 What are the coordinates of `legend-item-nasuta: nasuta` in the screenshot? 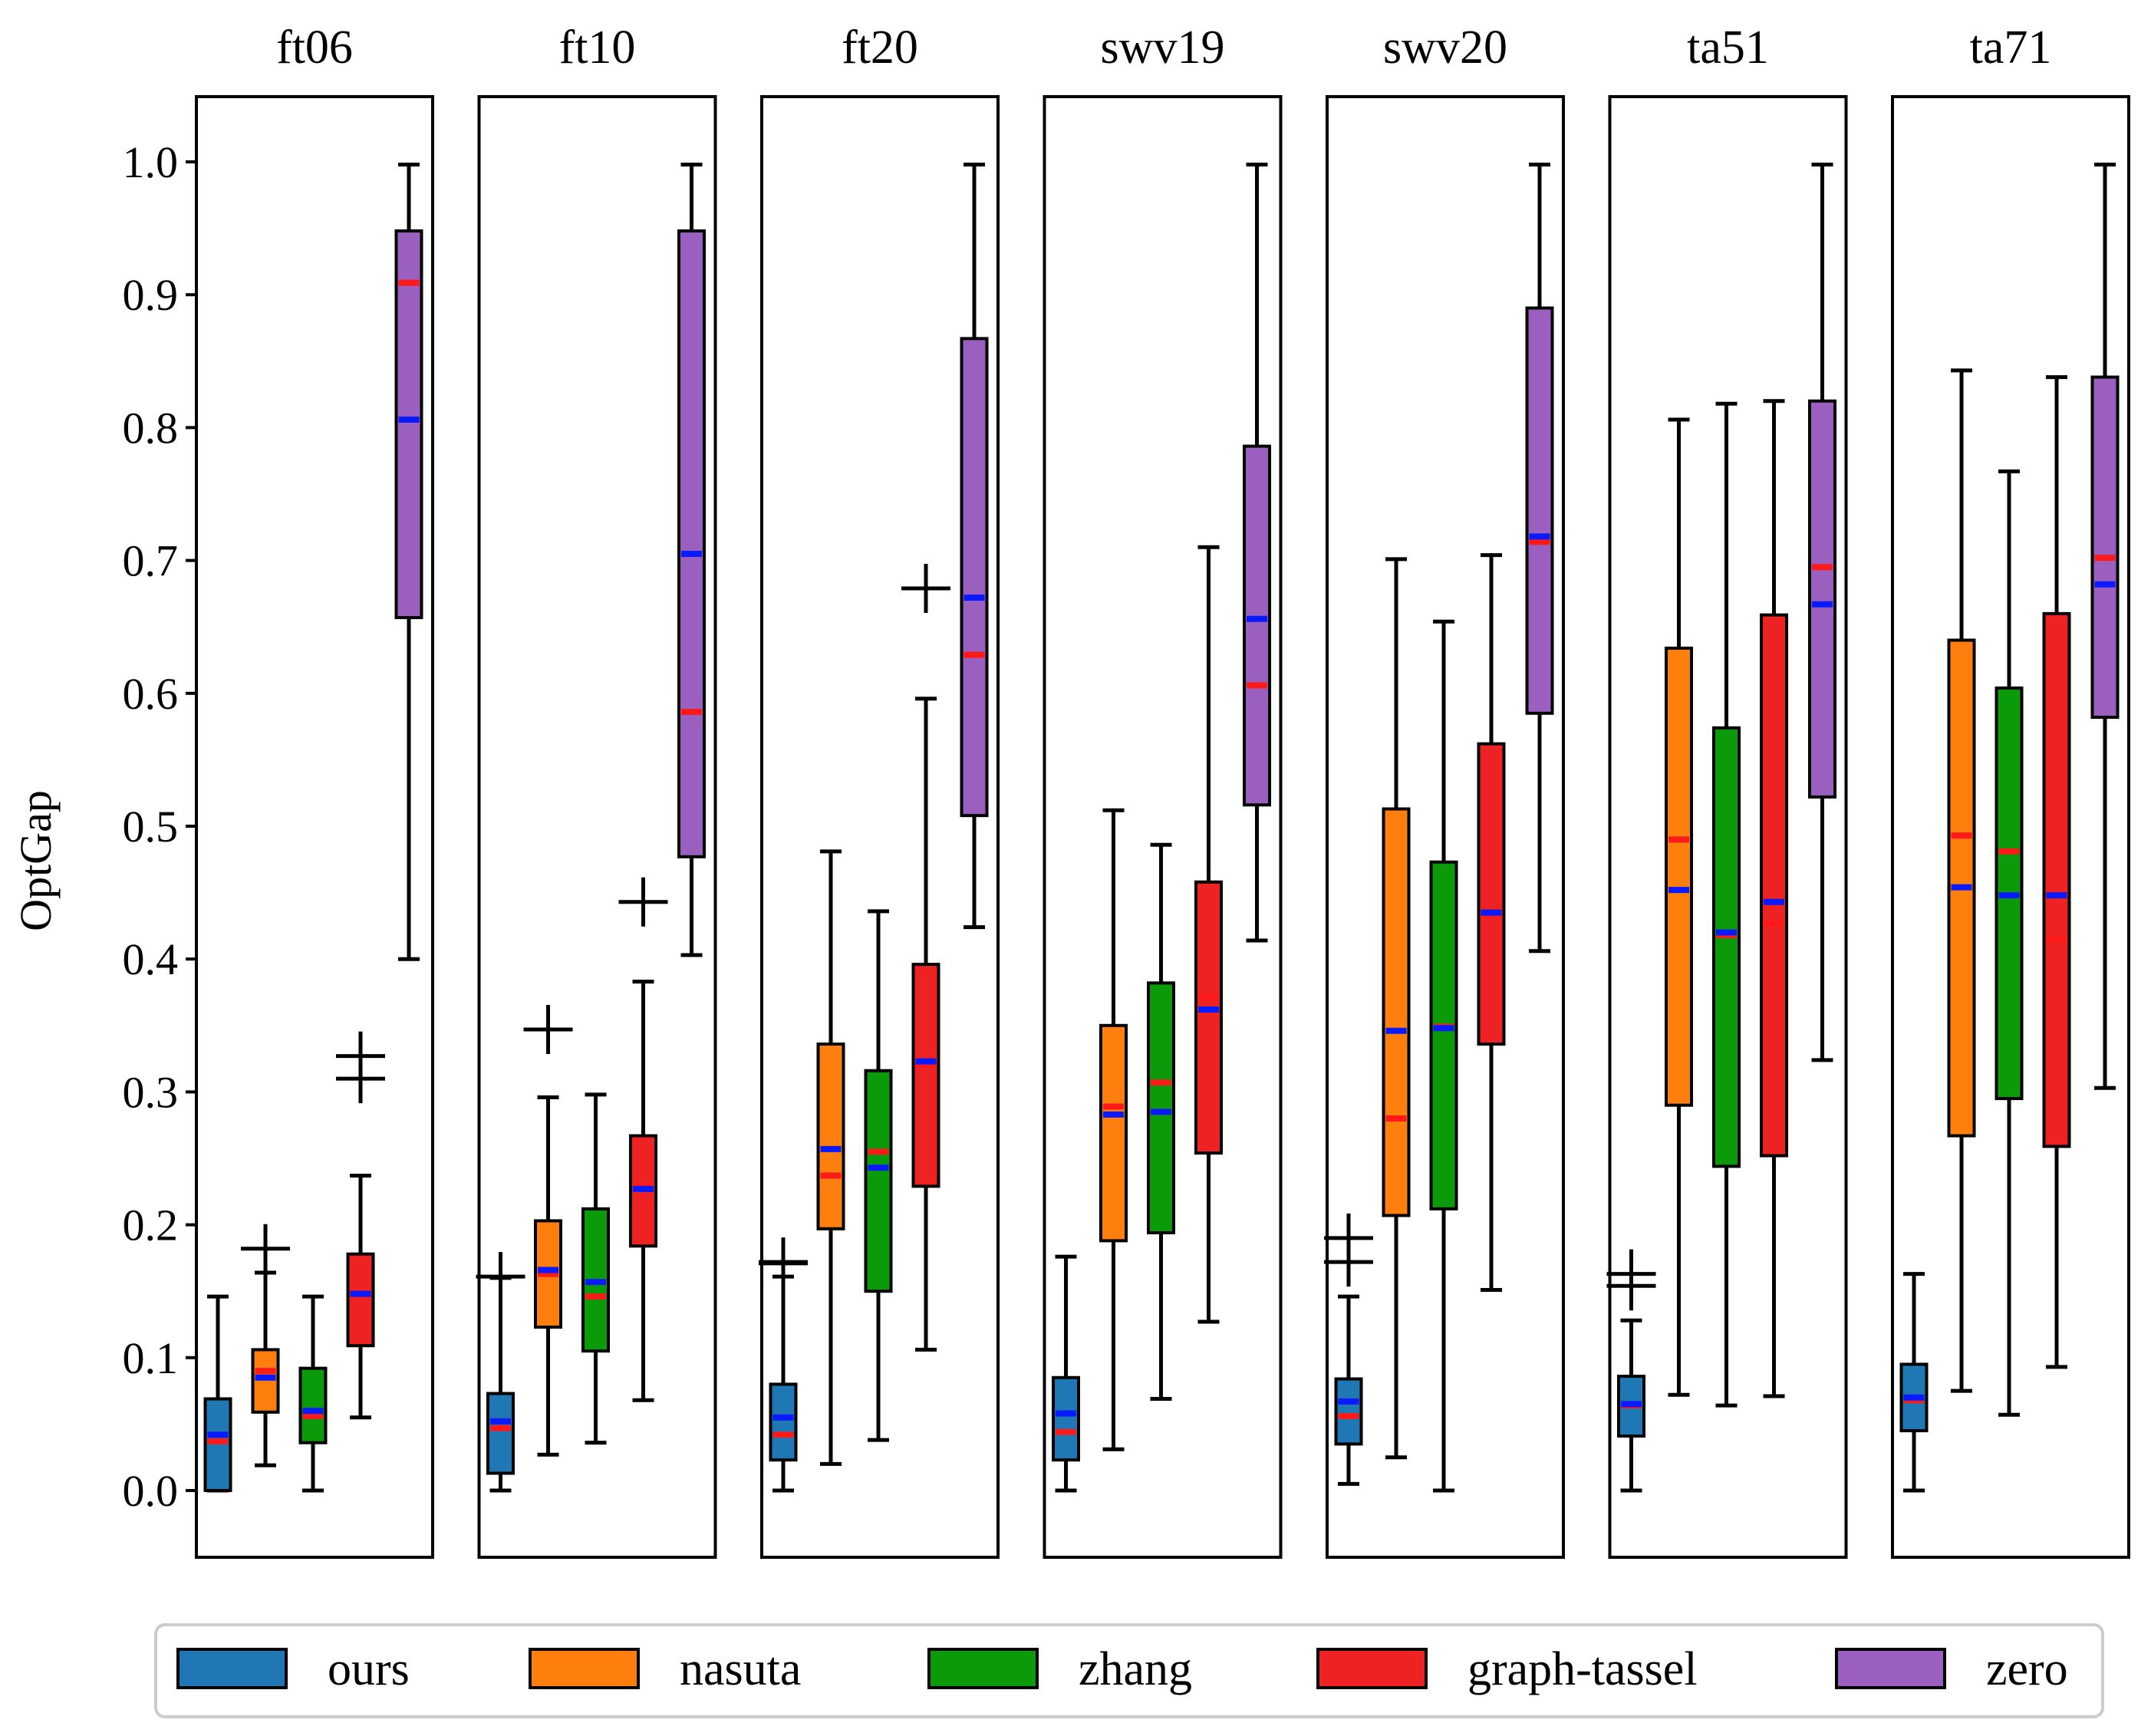 It's located at (665, 1669).